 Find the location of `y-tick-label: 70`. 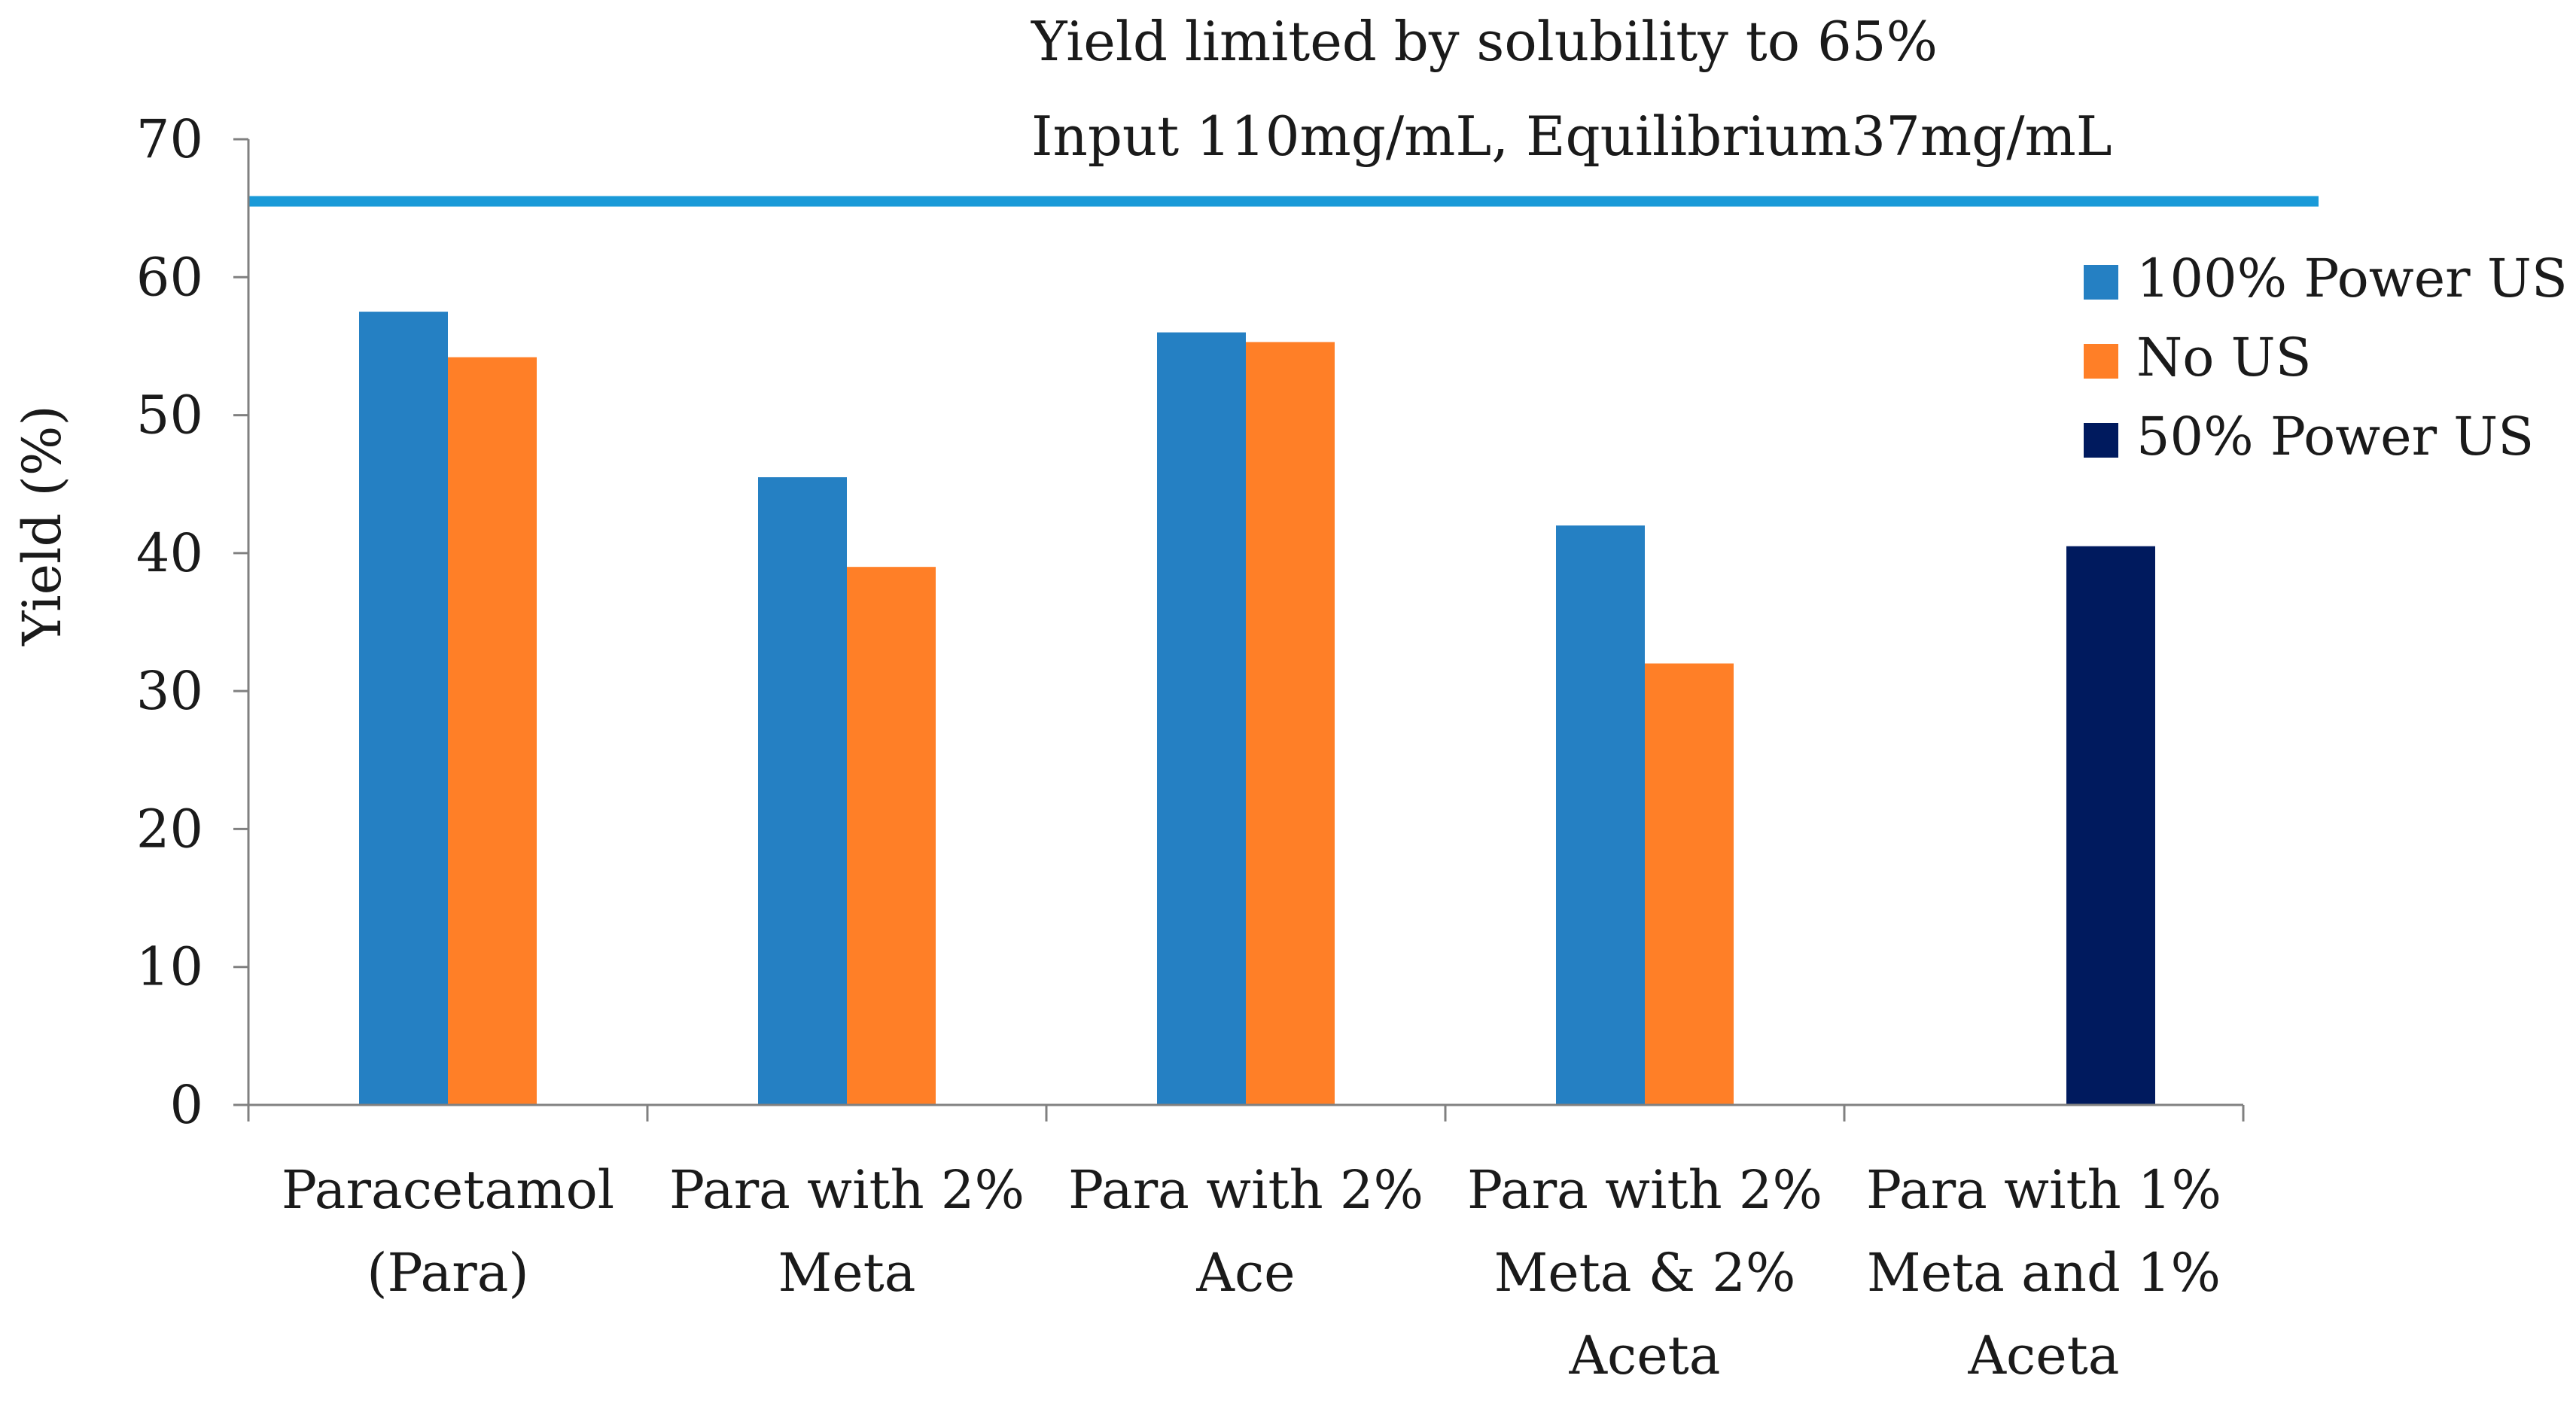

y-tick-label: 70 is located at coordinates (170, 139).